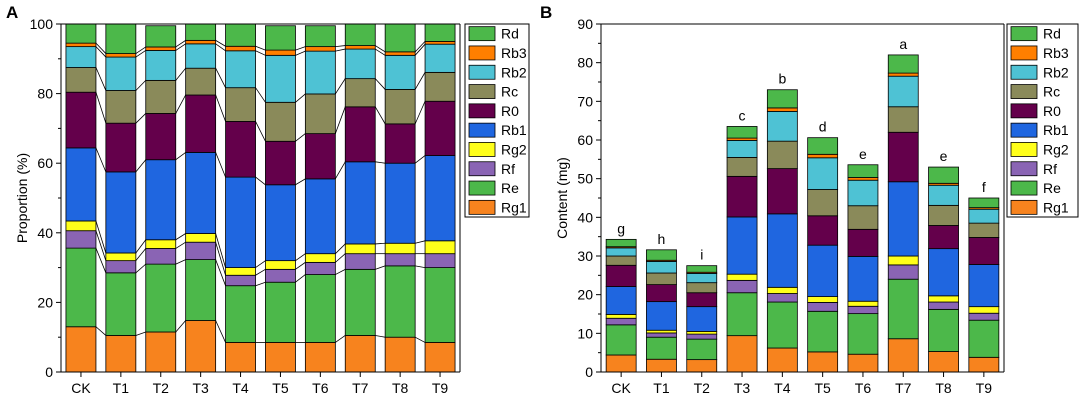  Describe the element at coordinates (823, 362) in the screenshot. I see `bar-segment-rg1-t5` at that location.